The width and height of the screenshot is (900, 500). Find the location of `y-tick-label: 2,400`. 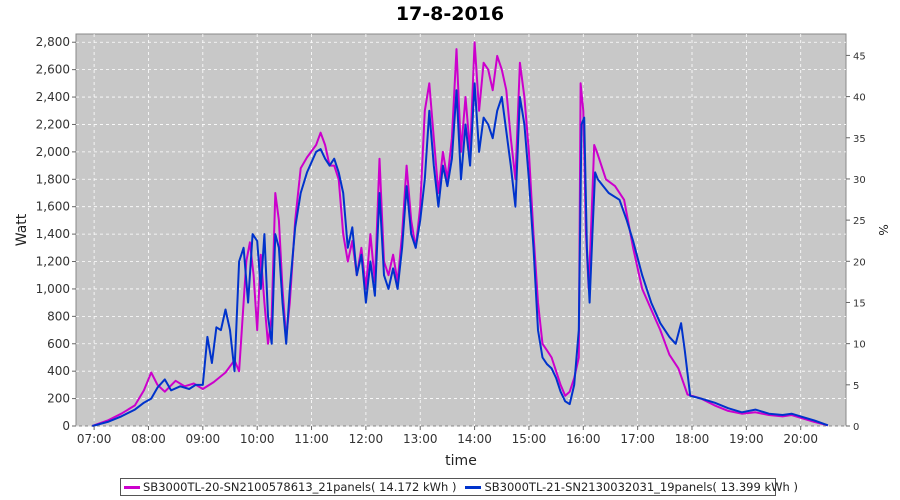

y-tick-label: 2,400 is located at coordinates (53, 97).